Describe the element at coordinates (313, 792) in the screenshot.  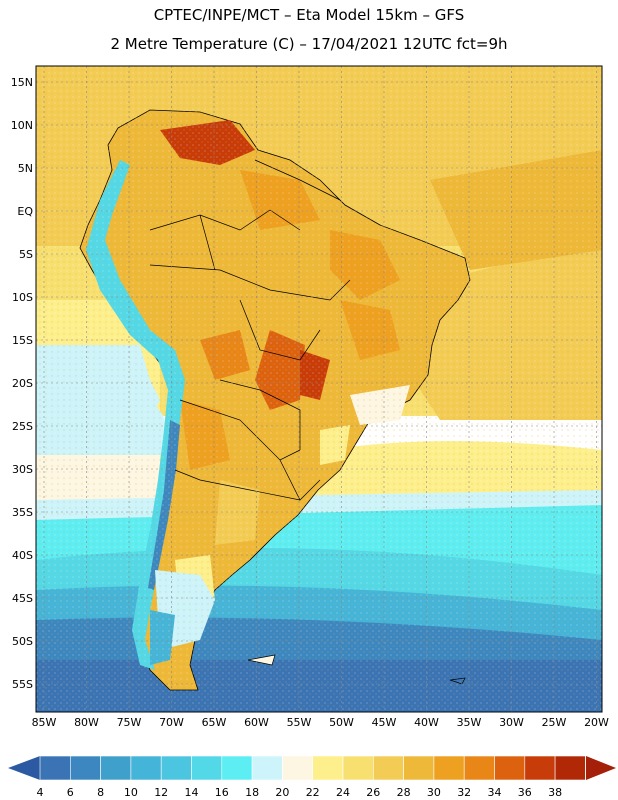
I see `colorbar-tick-label: 22` at that location.